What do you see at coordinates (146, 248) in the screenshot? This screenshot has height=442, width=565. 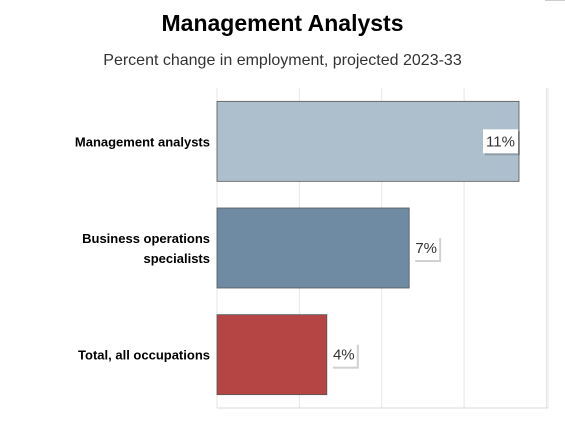 I see `category-label: Business operations specialists` at bounding box center [146, 248].